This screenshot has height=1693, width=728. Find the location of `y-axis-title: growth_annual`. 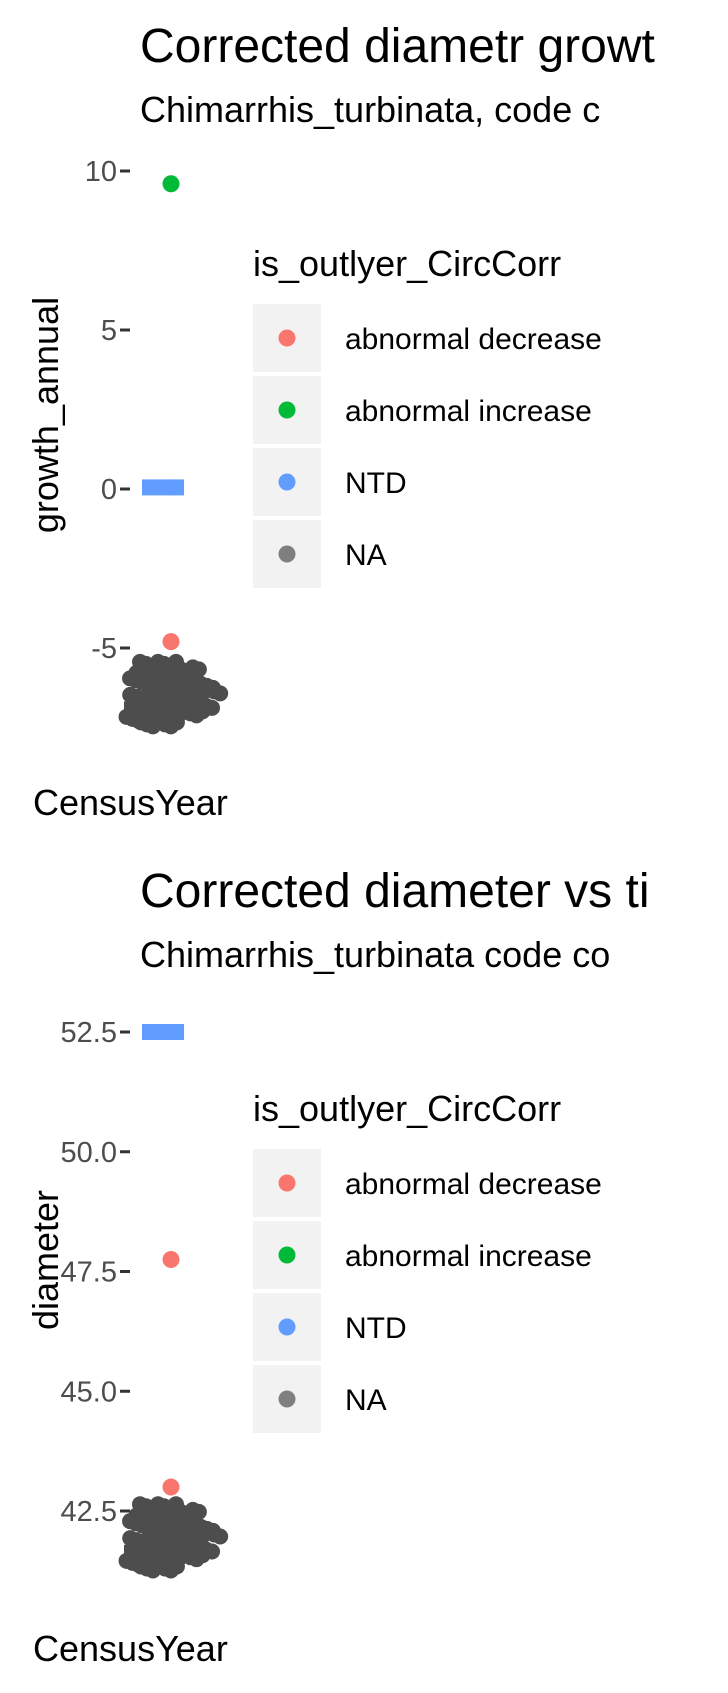

y-axis-title: growth_annual is located at coordinates (45, 415).